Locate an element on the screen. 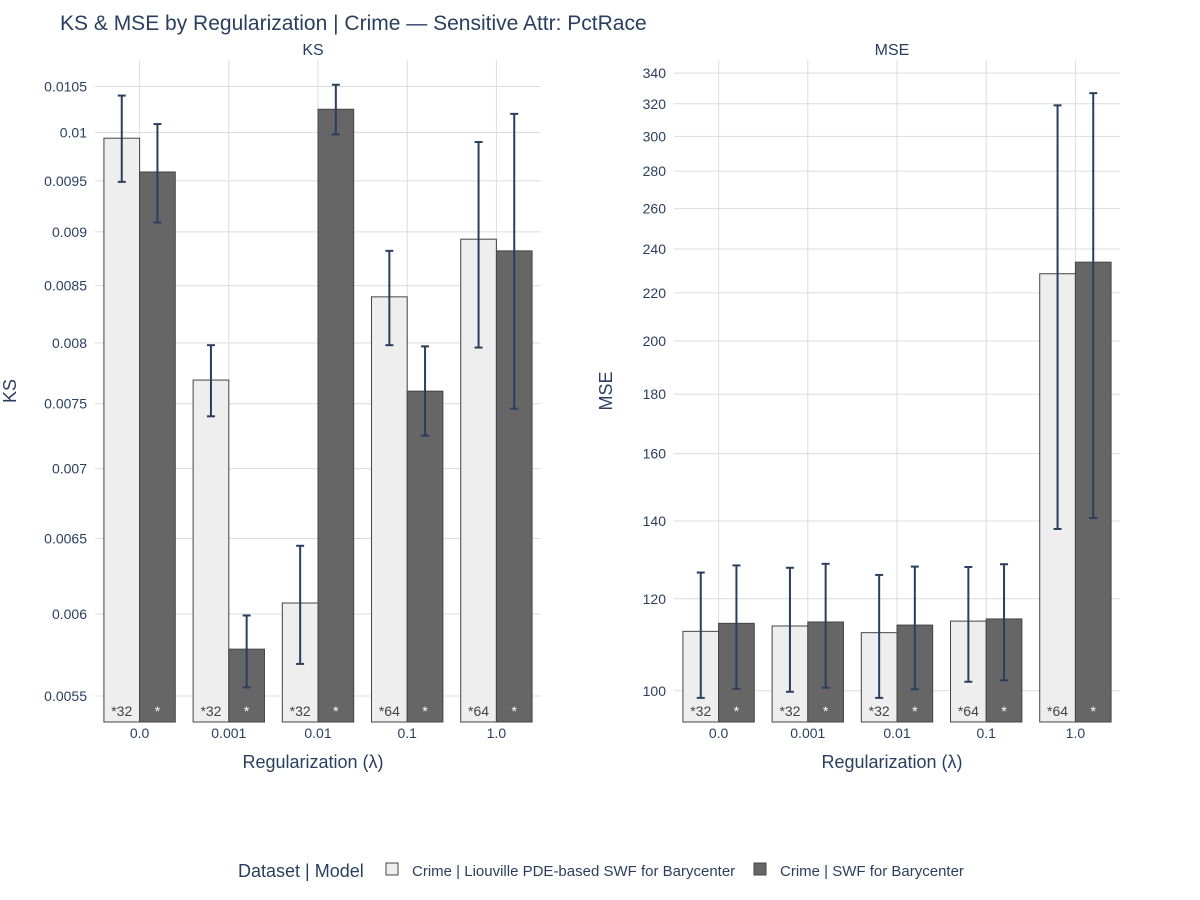  y-tick-label: 300 is located at coordinates (655, 136).